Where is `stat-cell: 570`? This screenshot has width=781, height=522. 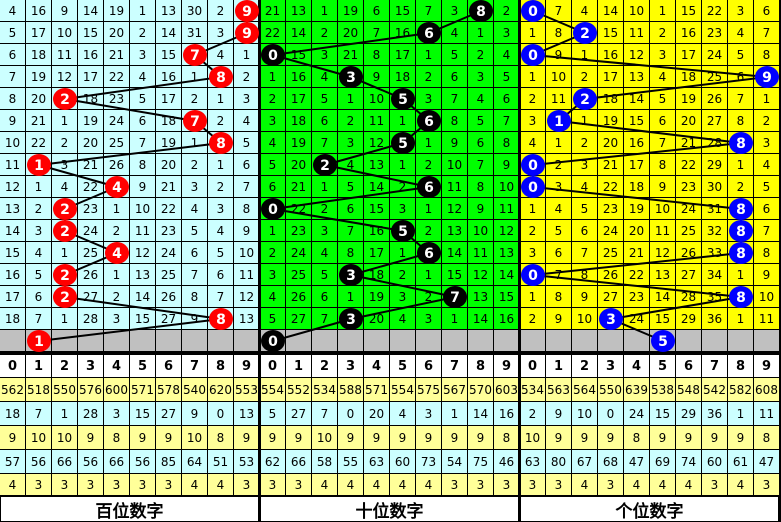 stat-cell: 570 is located at coordinates (481, 390).